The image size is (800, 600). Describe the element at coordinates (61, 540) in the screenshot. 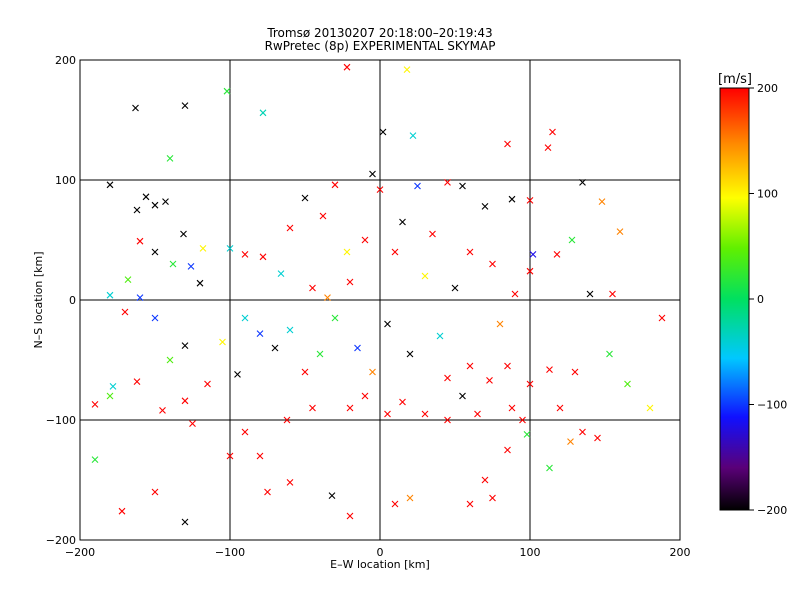

I see `y-tick-label: −200` at that location.